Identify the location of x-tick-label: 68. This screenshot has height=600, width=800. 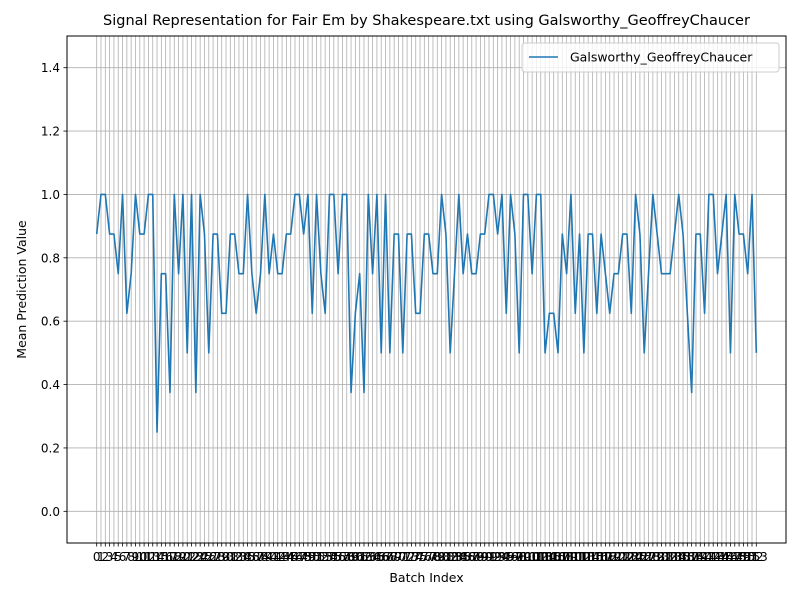
(389, 557).